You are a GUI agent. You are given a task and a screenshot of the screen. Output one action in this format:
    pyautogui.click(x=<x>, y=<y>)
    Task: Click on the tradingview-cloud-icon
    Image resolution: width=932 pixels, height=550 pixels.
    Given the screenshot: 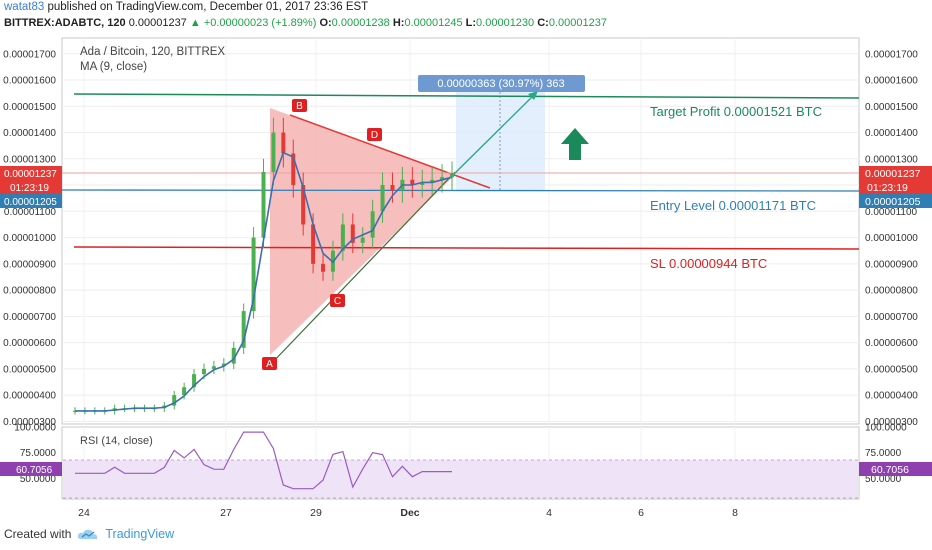 What is the action you would take?
    pyautogui.click(x=88, y=534)
    